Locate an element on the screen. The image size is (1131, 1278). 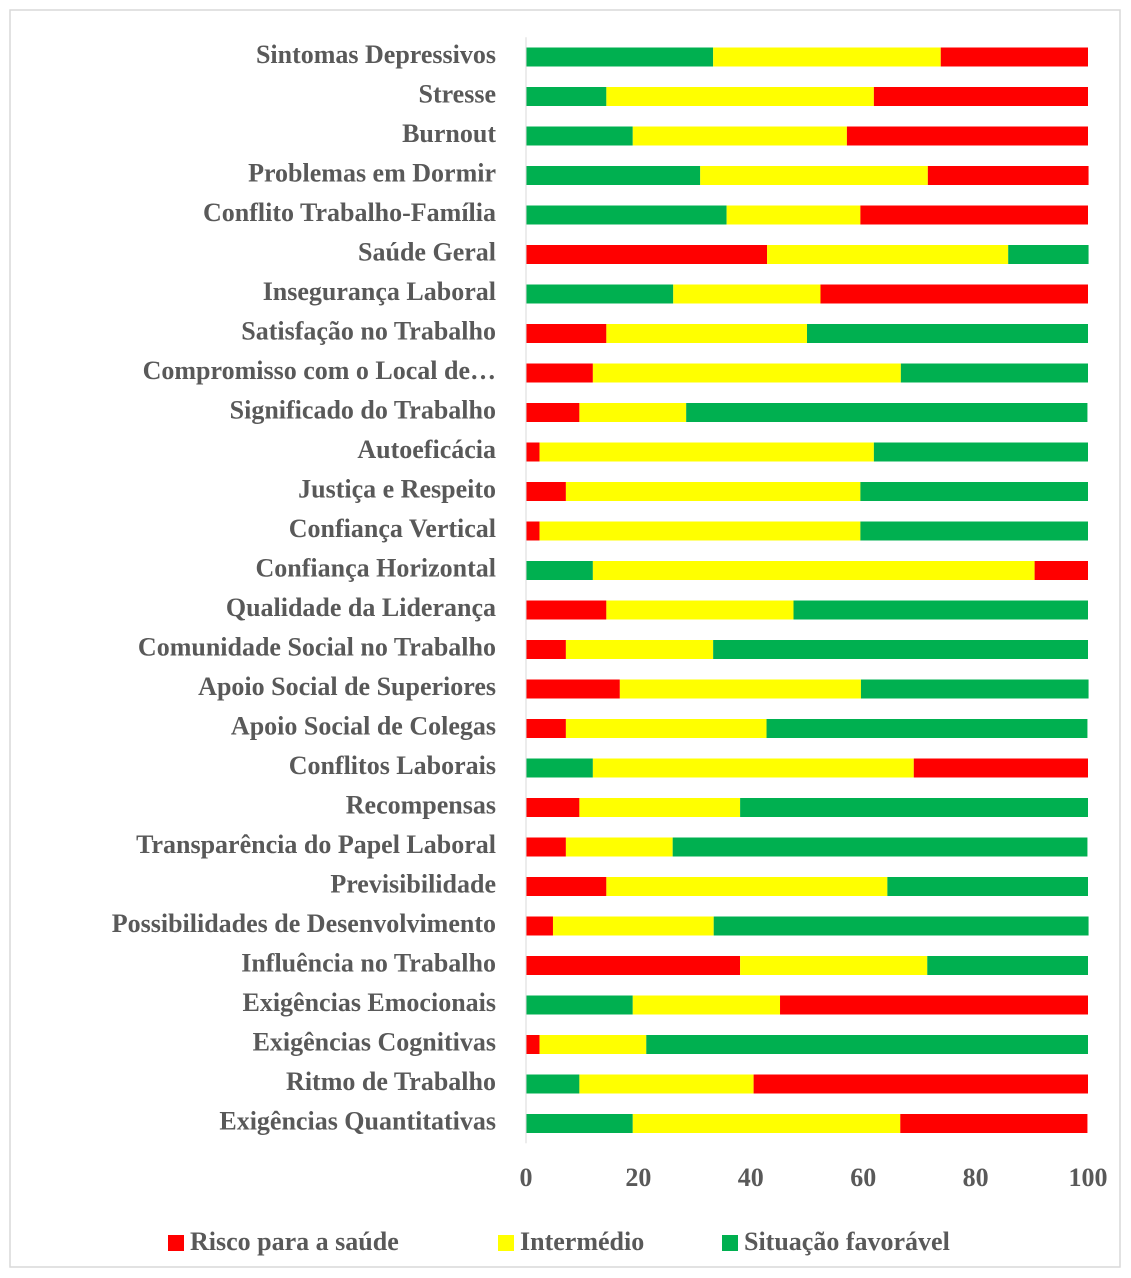
y-tick-label: Confiança Horizontal is located at coordinates (376, 567).